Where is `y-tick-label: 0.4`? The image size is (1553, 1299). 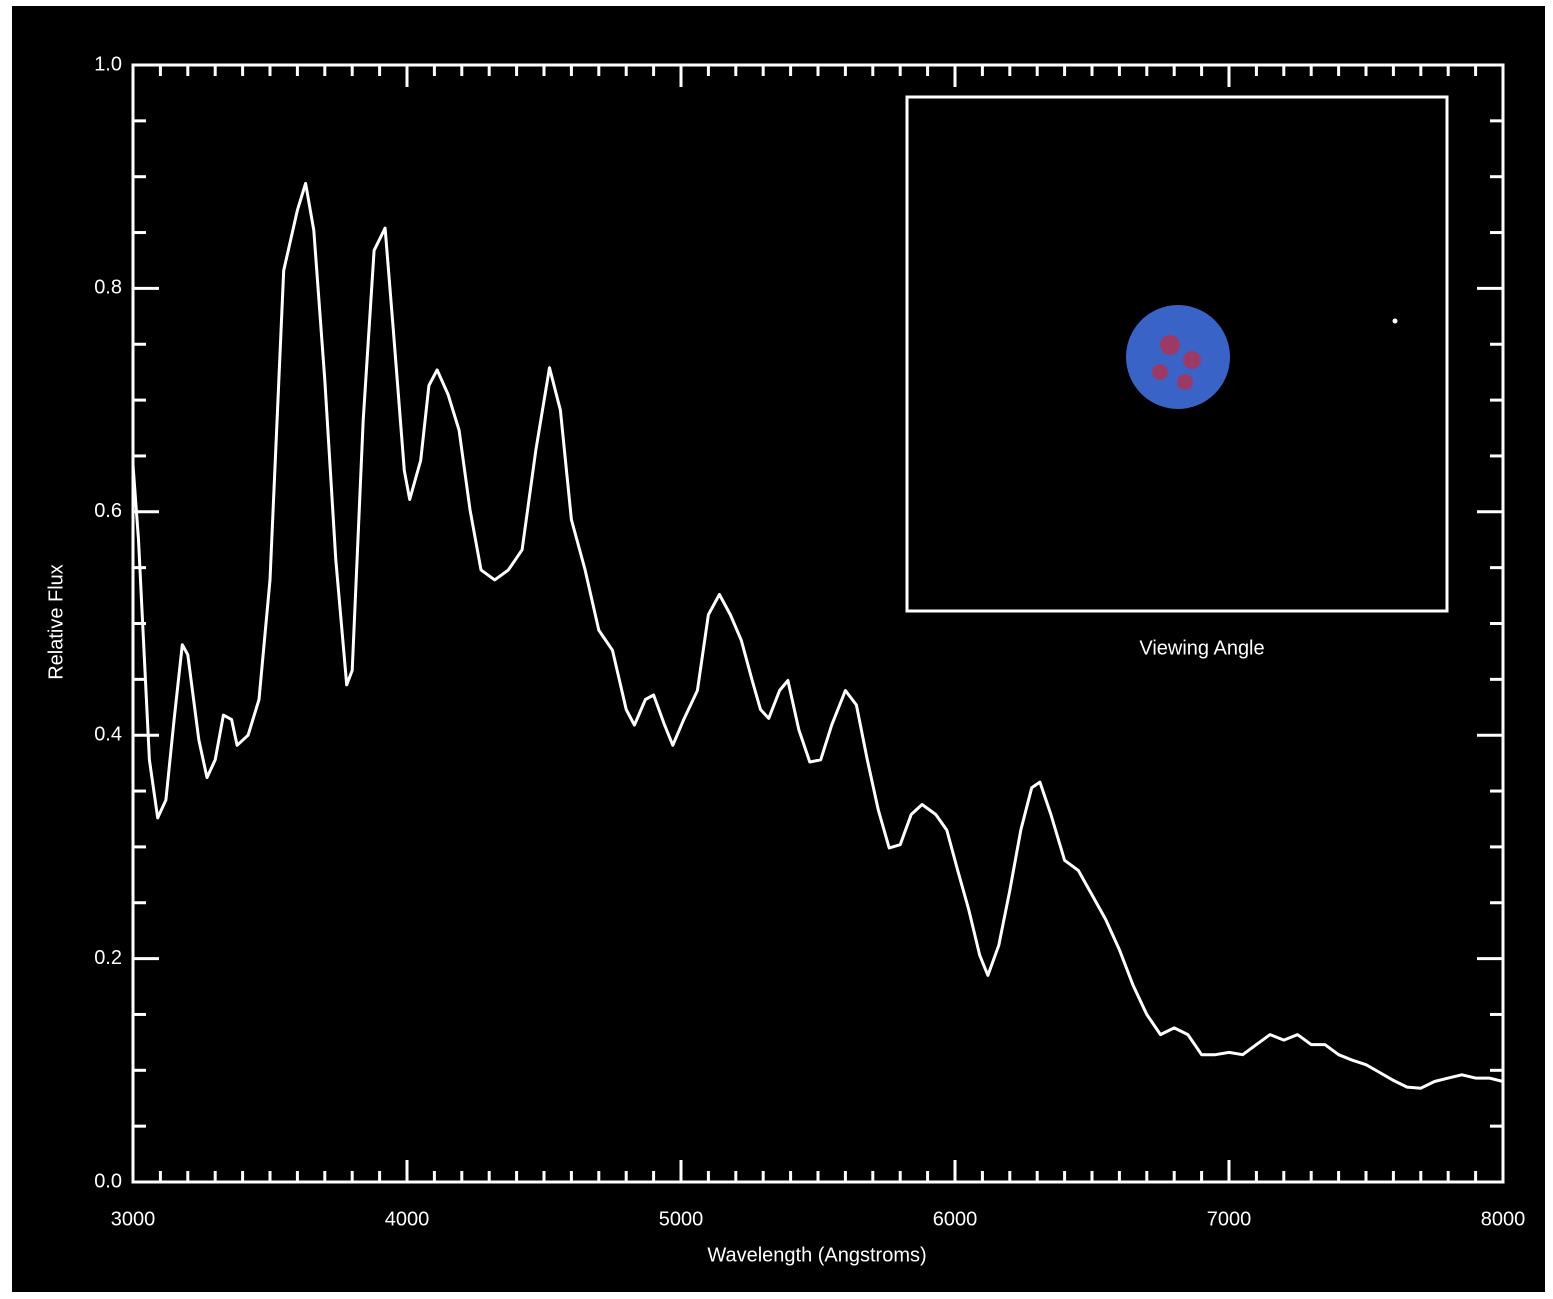 y-tick-label: 0.4 is located at coordinates (108, 734).